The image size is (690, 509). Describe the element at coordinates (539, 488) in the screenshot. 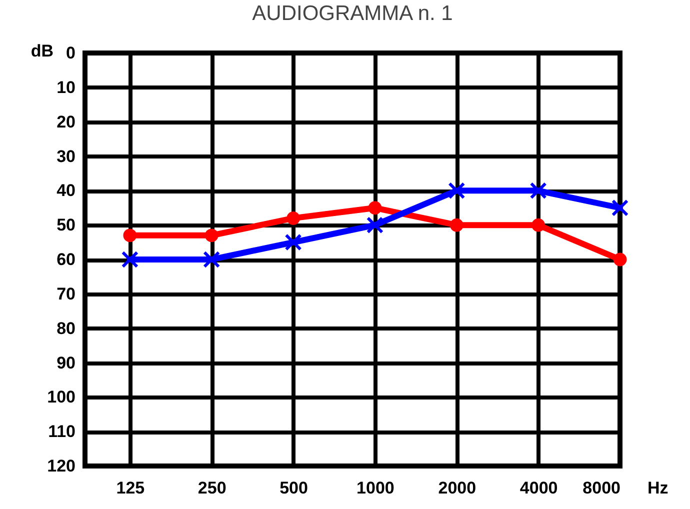

I see `x-tick-label: 4000` at that location.